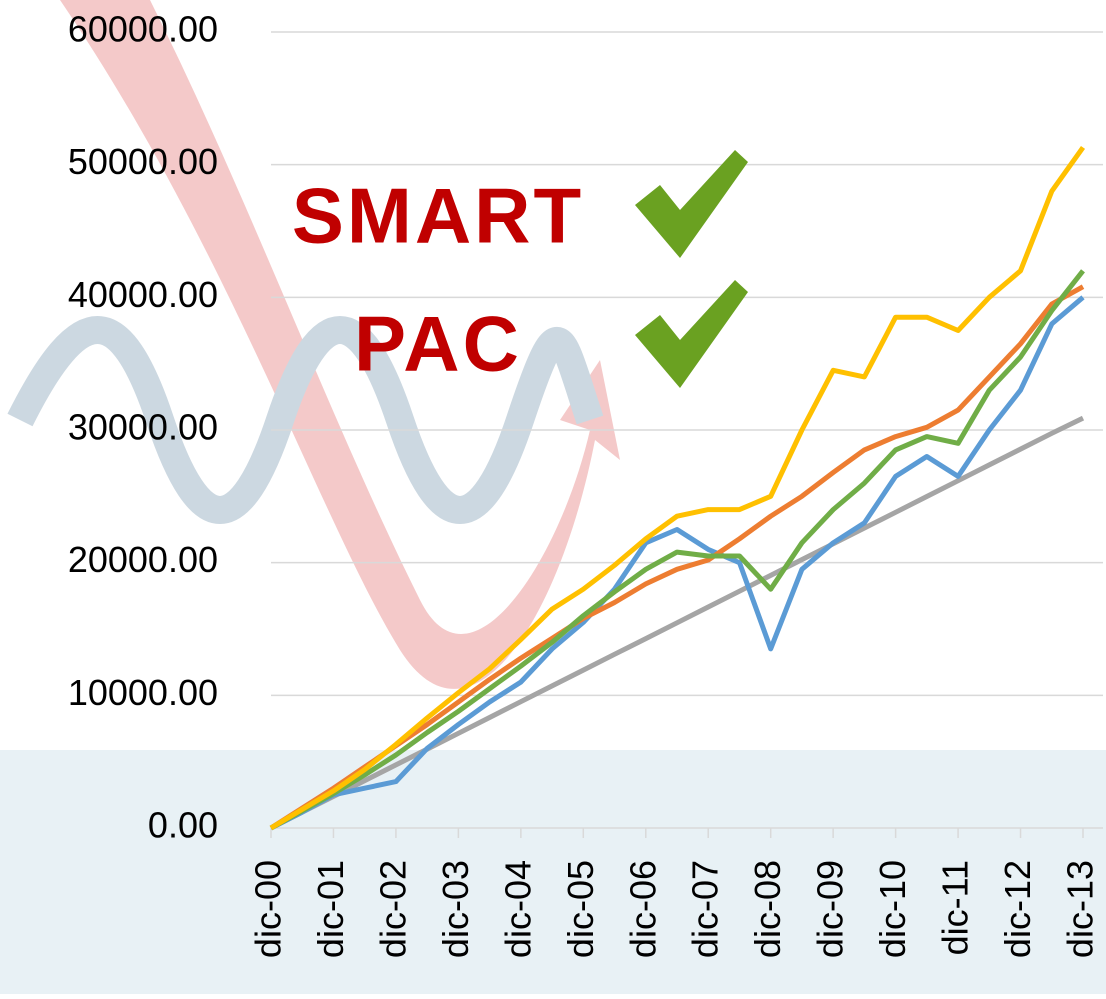 The width and height of the screenshot is (1106, 999). What do you see at coordinates (330, 909) in the screenshot?
I see `x-tick-label: dic-01` at bounding box center [330, 909].